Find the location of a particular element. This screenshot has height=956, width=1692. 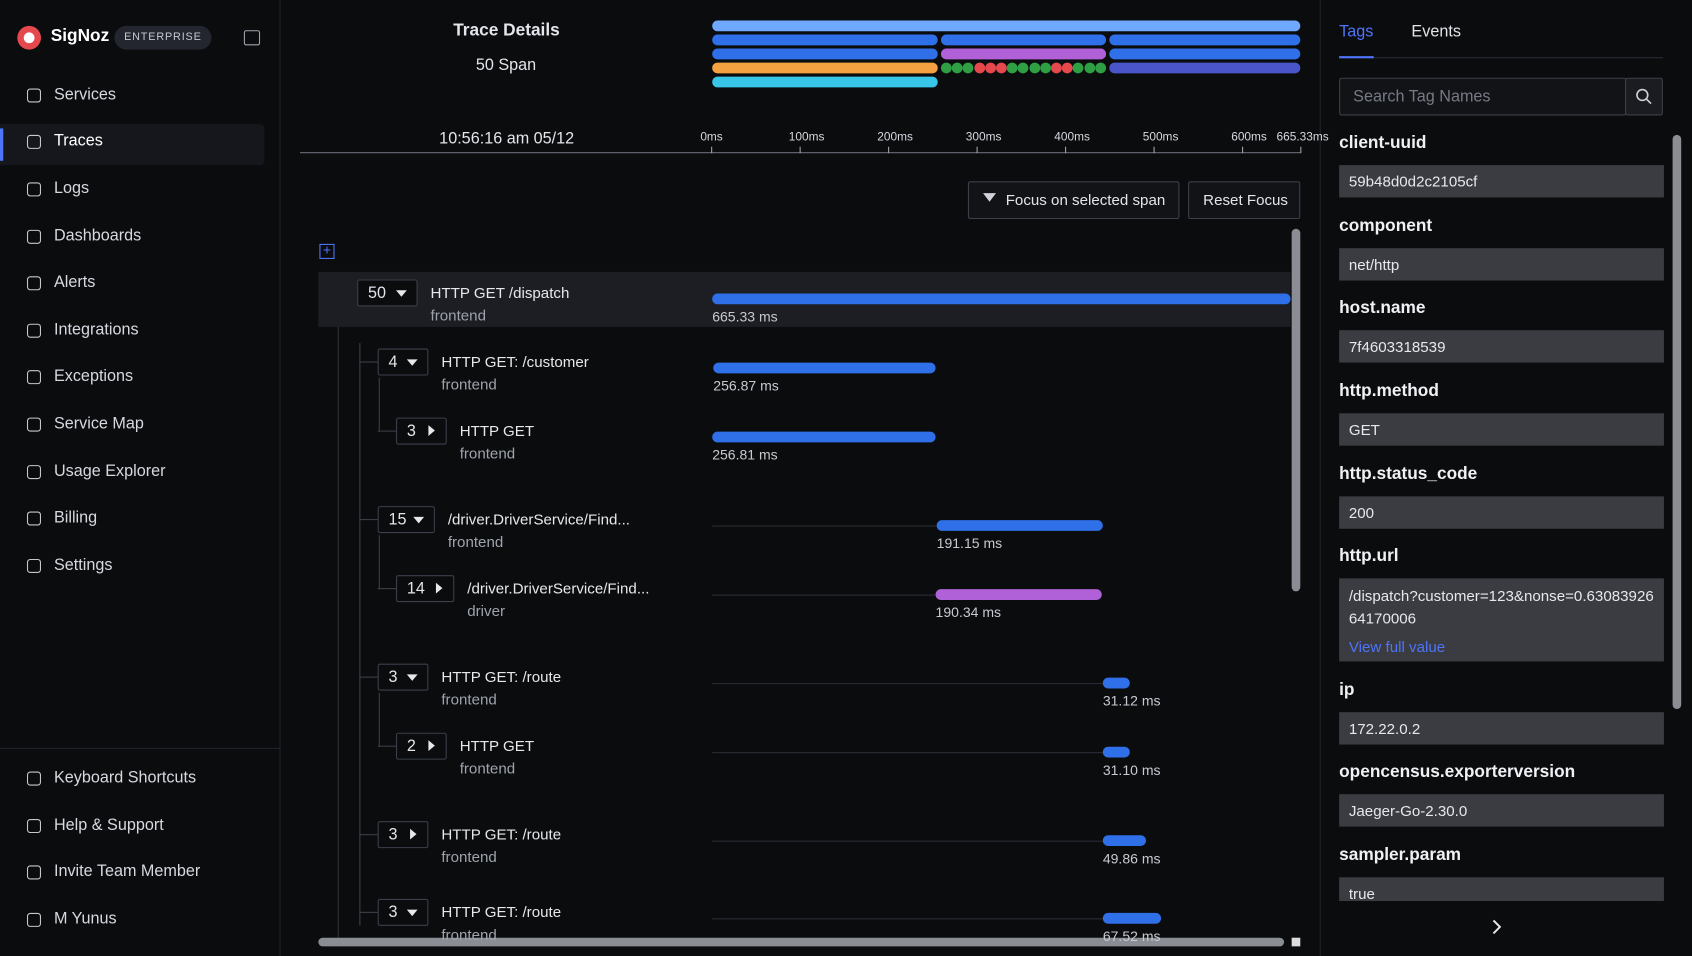

span-name: HTTP GET /dispatch is located at coordinates (500, 292).